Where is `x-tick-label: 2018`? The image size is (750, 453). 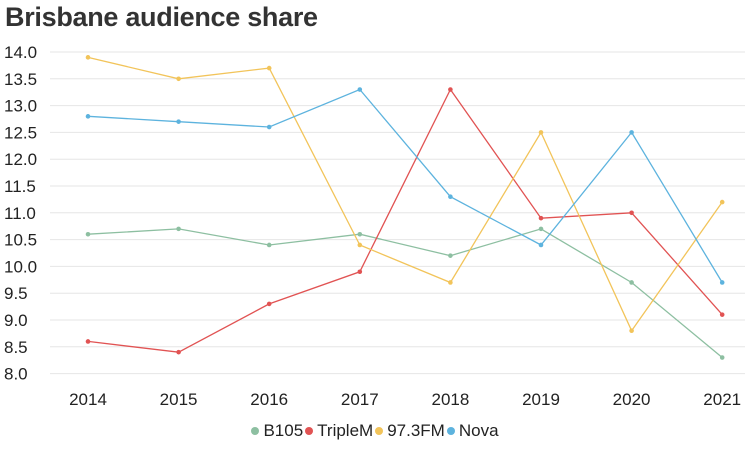 x-tick-label: 2018 is located at coordinates (450, 399).